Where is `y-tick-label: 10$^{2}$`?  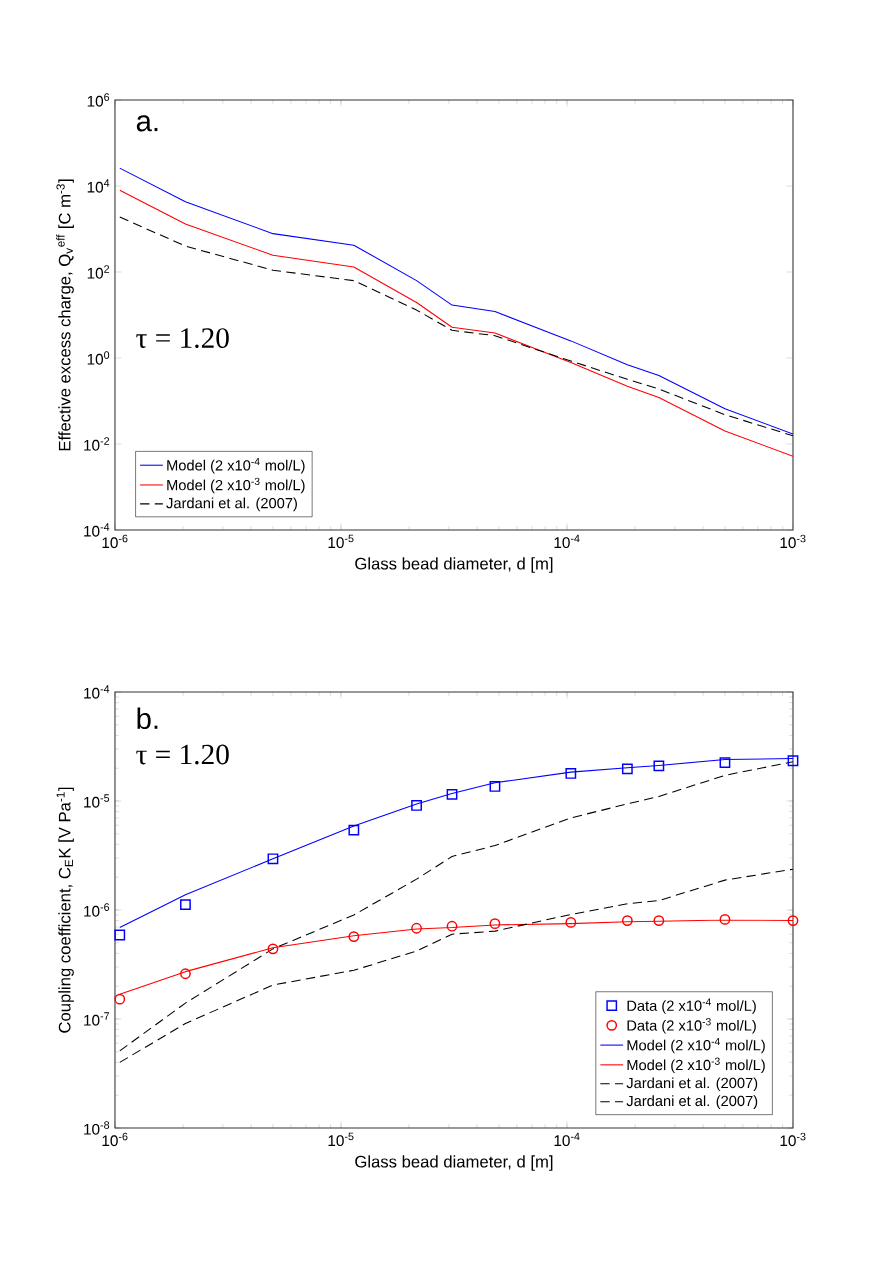 y-tick-label: 10$^{2}$ is located at coordinates (98, 272).